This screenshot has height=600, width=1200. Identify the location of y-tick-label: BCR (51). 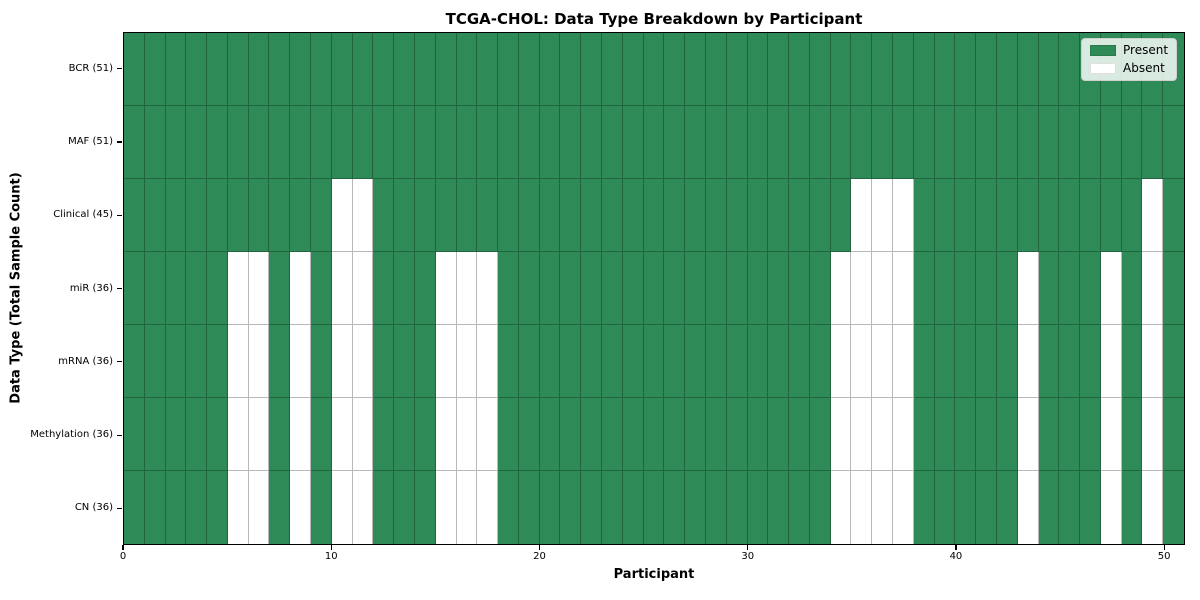
(90, 68).